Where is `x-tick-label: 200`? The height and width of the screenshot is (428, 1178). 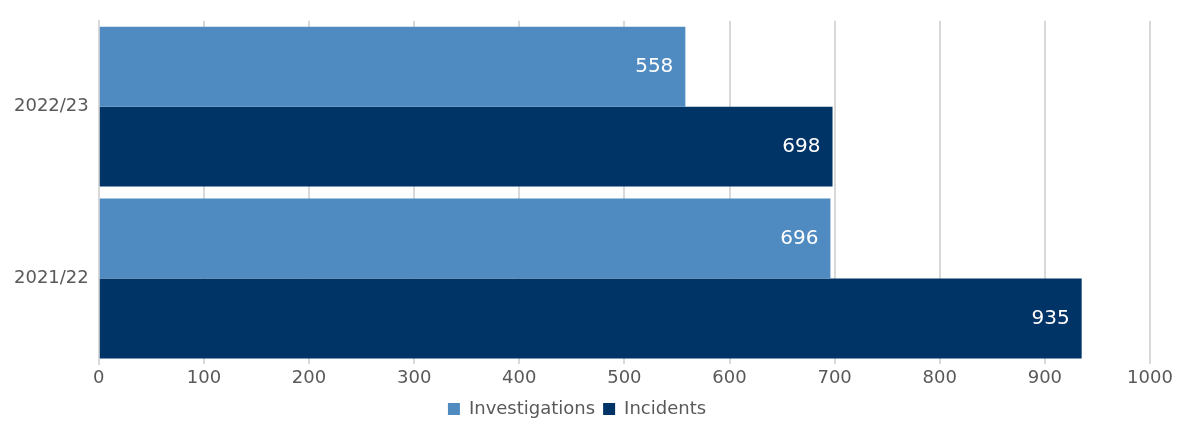 x-tick-label: 200 is located at coordinates (309, 376).